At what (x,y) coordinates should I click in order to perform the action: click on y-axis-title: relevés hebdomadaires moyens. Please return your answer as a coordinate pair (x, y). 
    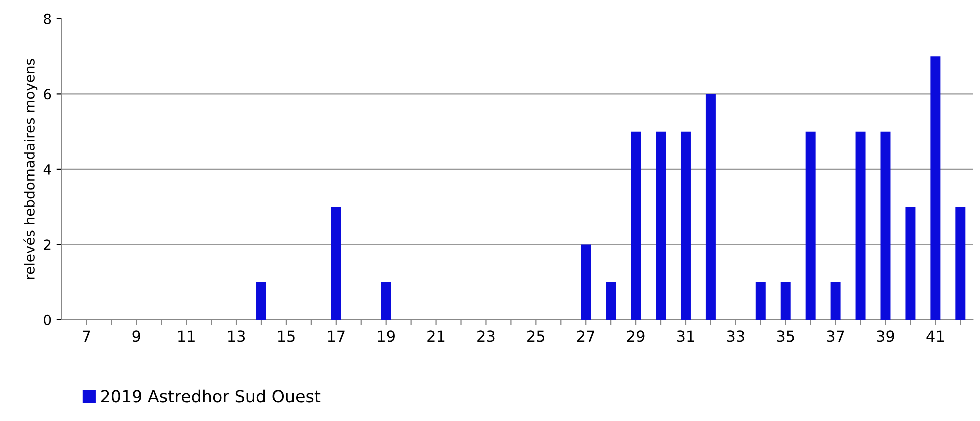
    Looking at the image, I should click on (31, 169).